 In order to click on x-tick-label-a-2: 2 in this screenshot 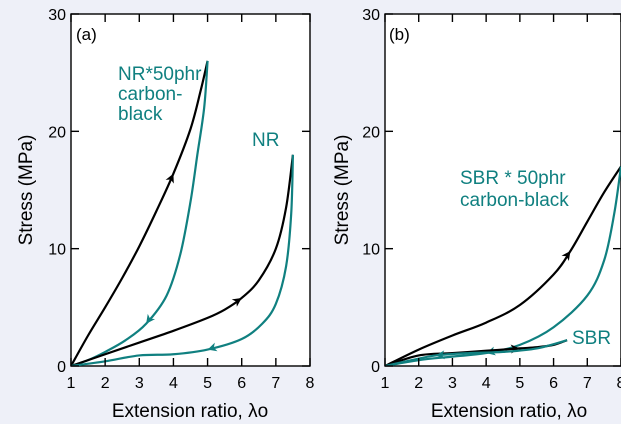, I will do `click(105, 383)`.